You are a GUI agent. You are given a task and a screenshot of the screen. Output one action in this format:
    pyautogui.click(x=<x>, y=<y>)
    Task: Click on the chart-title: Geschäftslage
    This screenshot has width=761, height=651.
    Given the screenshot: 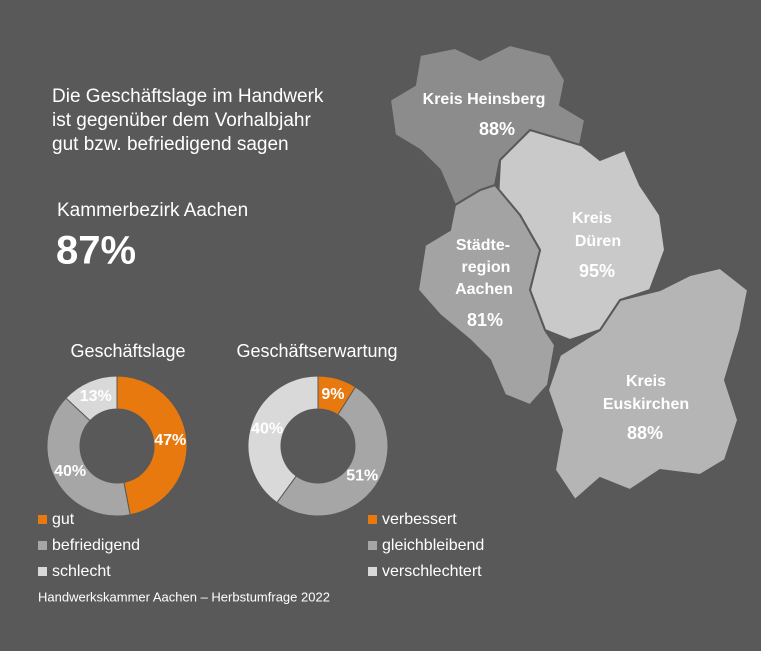 What is the action you would take?
    pyautogui.click(x=127, y=351)
    